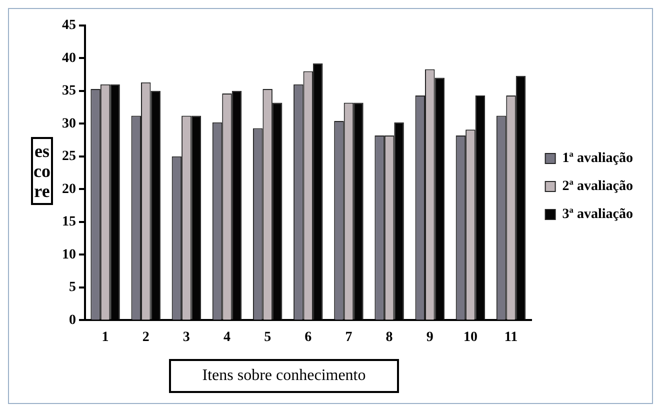 The width and height of the screenshot is (661, 412). I want to click on y-tick-label: 45, so click(69, 26).